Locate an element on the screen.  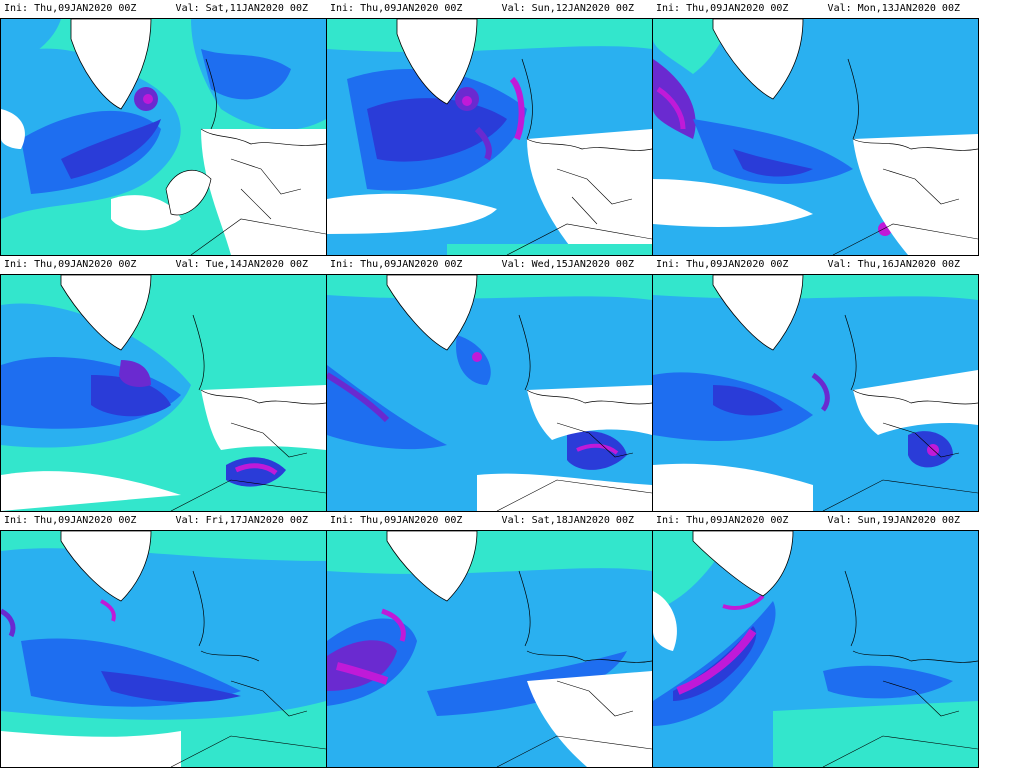
valid-time-label: Val: Mon,13JAN2020 00Z is located at coordinates (893, 8).